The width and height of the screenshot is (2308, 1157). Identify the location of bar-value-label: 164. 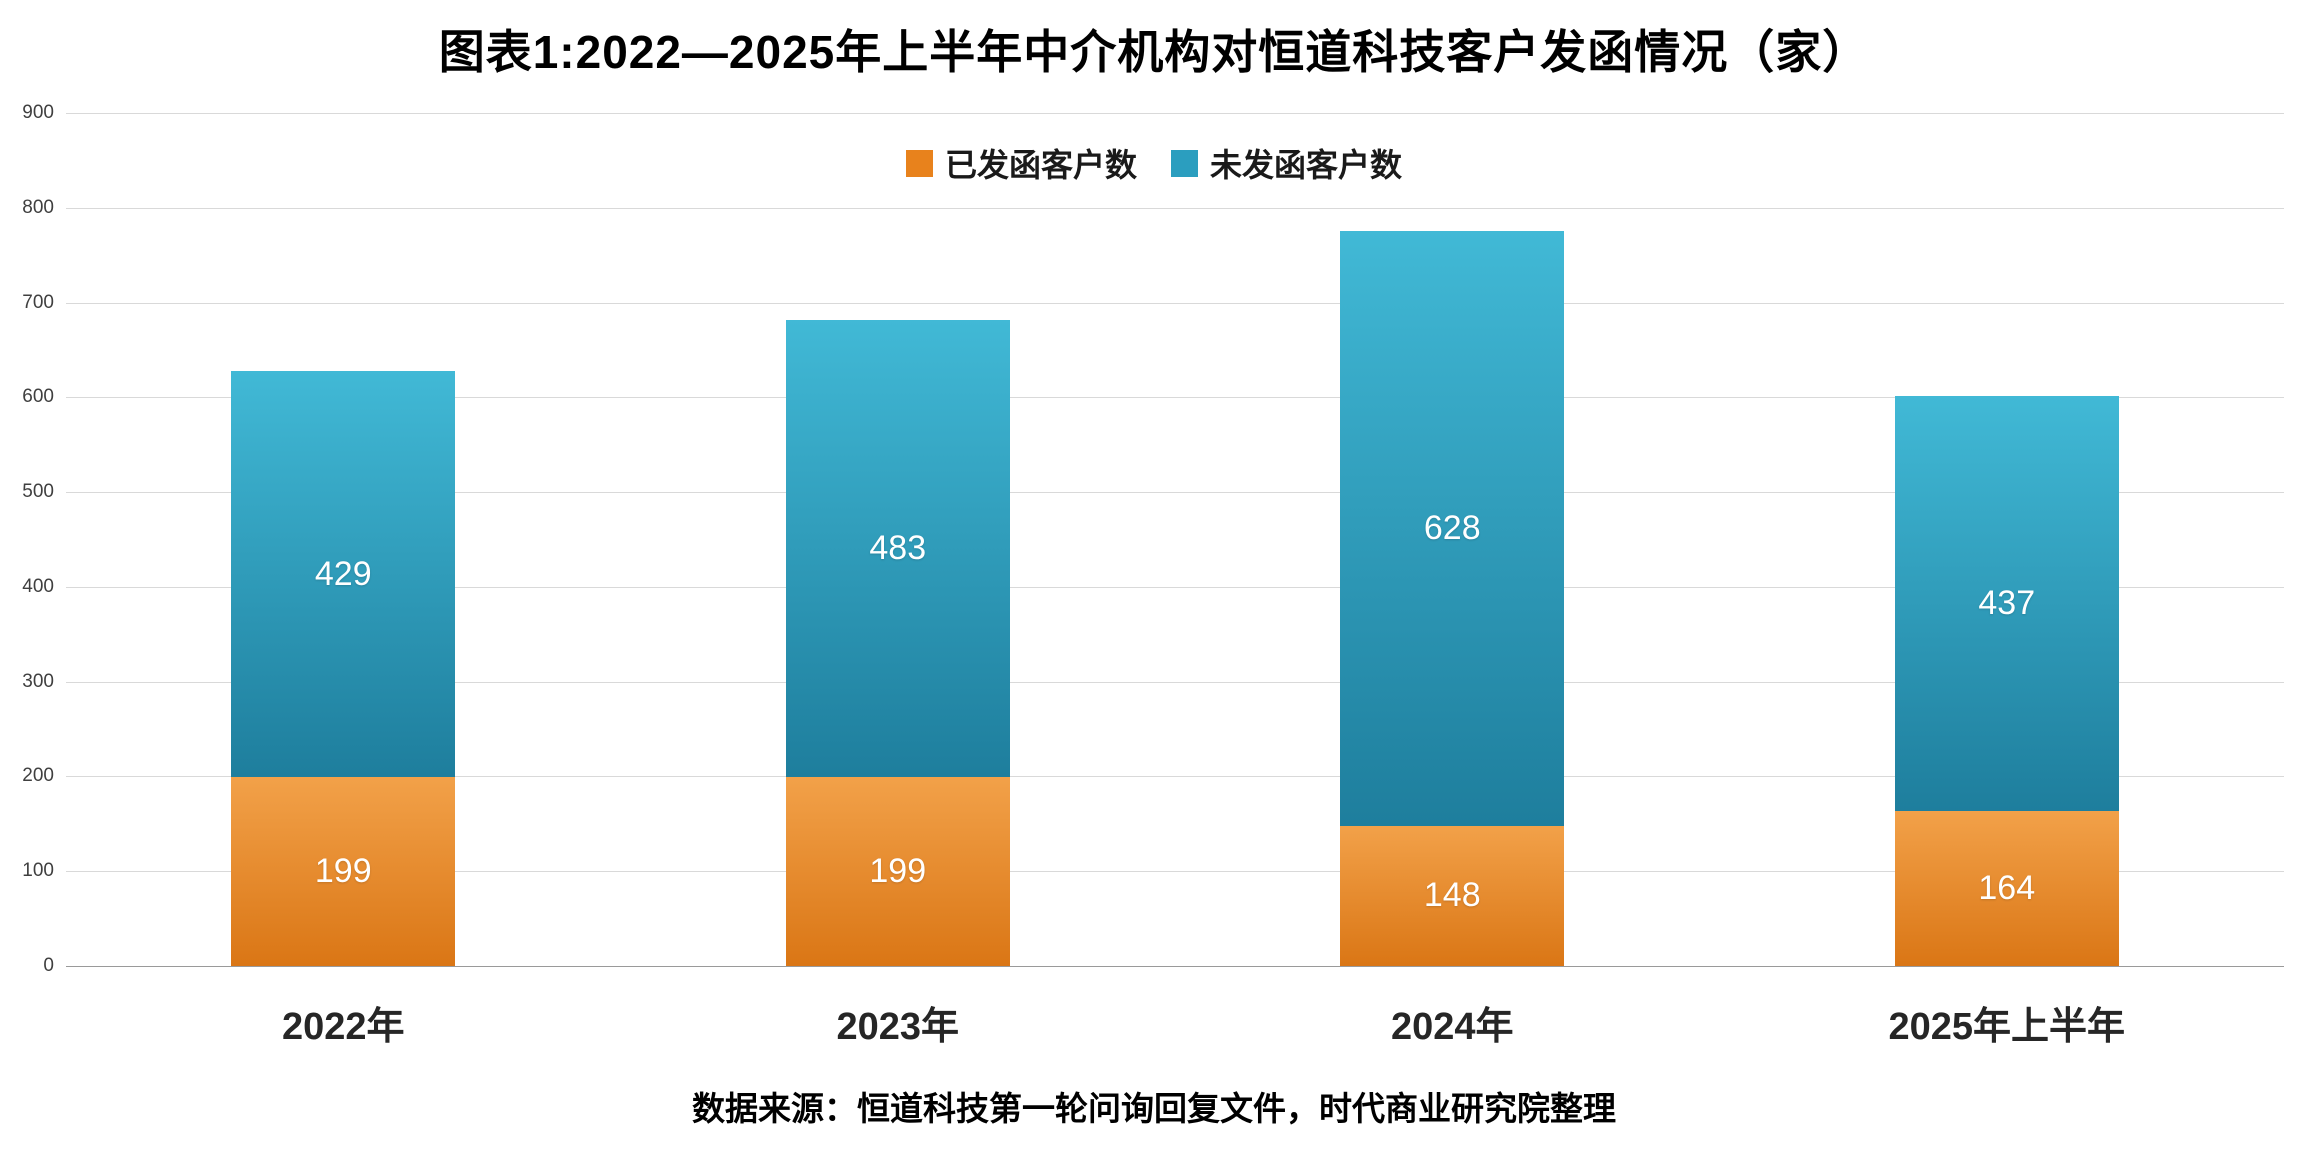
(2007, 887).